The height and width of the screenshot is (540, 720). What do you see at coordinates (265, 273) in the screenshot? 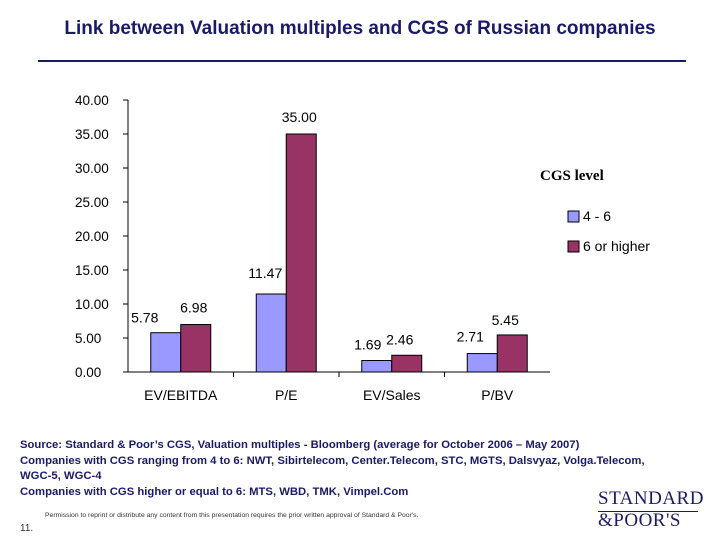
I see `data-label: 11.47` at bounding box center [265, 273].